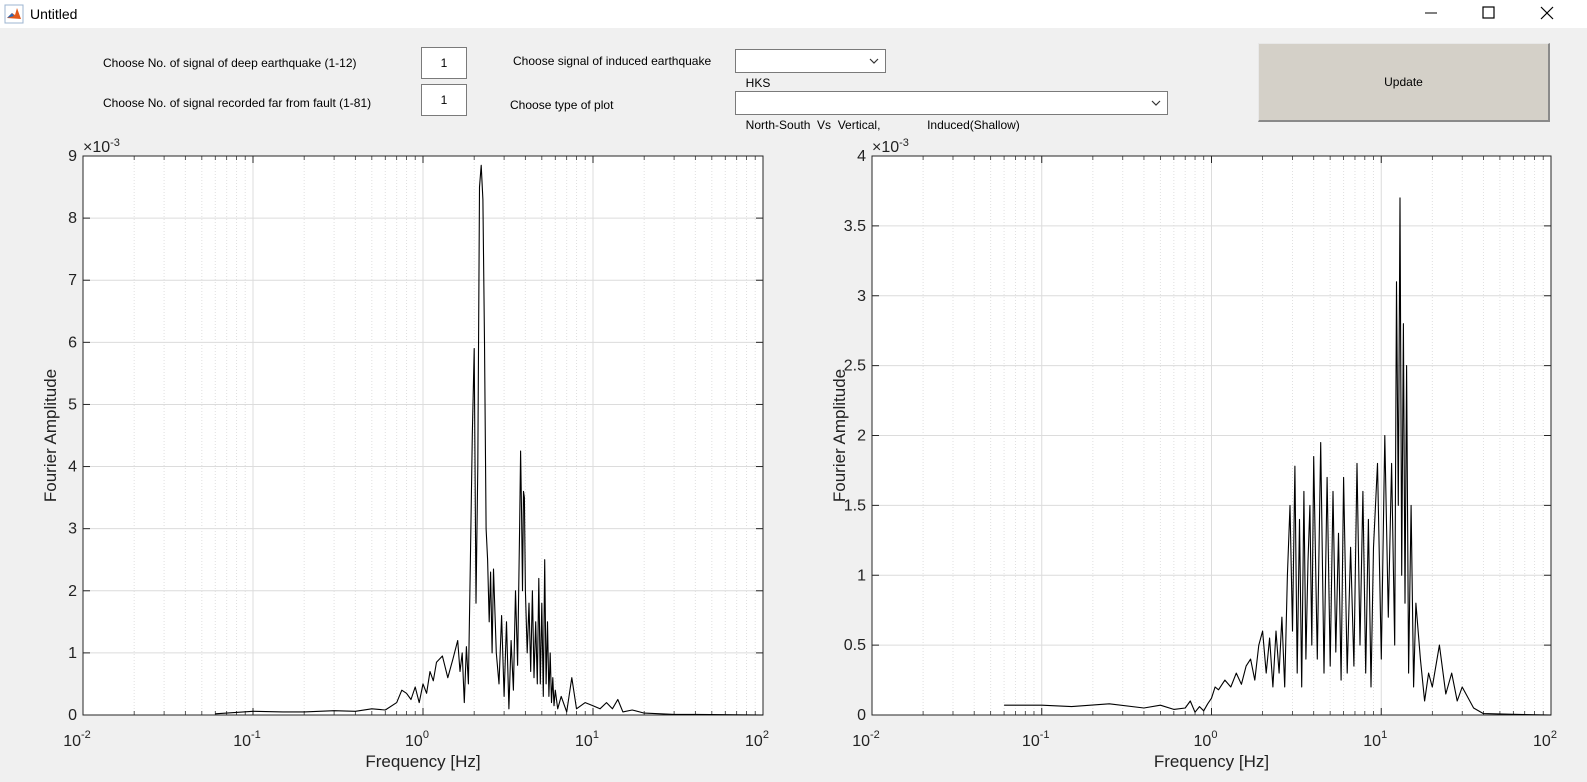  Describe the element at coordinates (866, 739) in the screenshot. I see `x-tick-label: 10⁻²` at that location.